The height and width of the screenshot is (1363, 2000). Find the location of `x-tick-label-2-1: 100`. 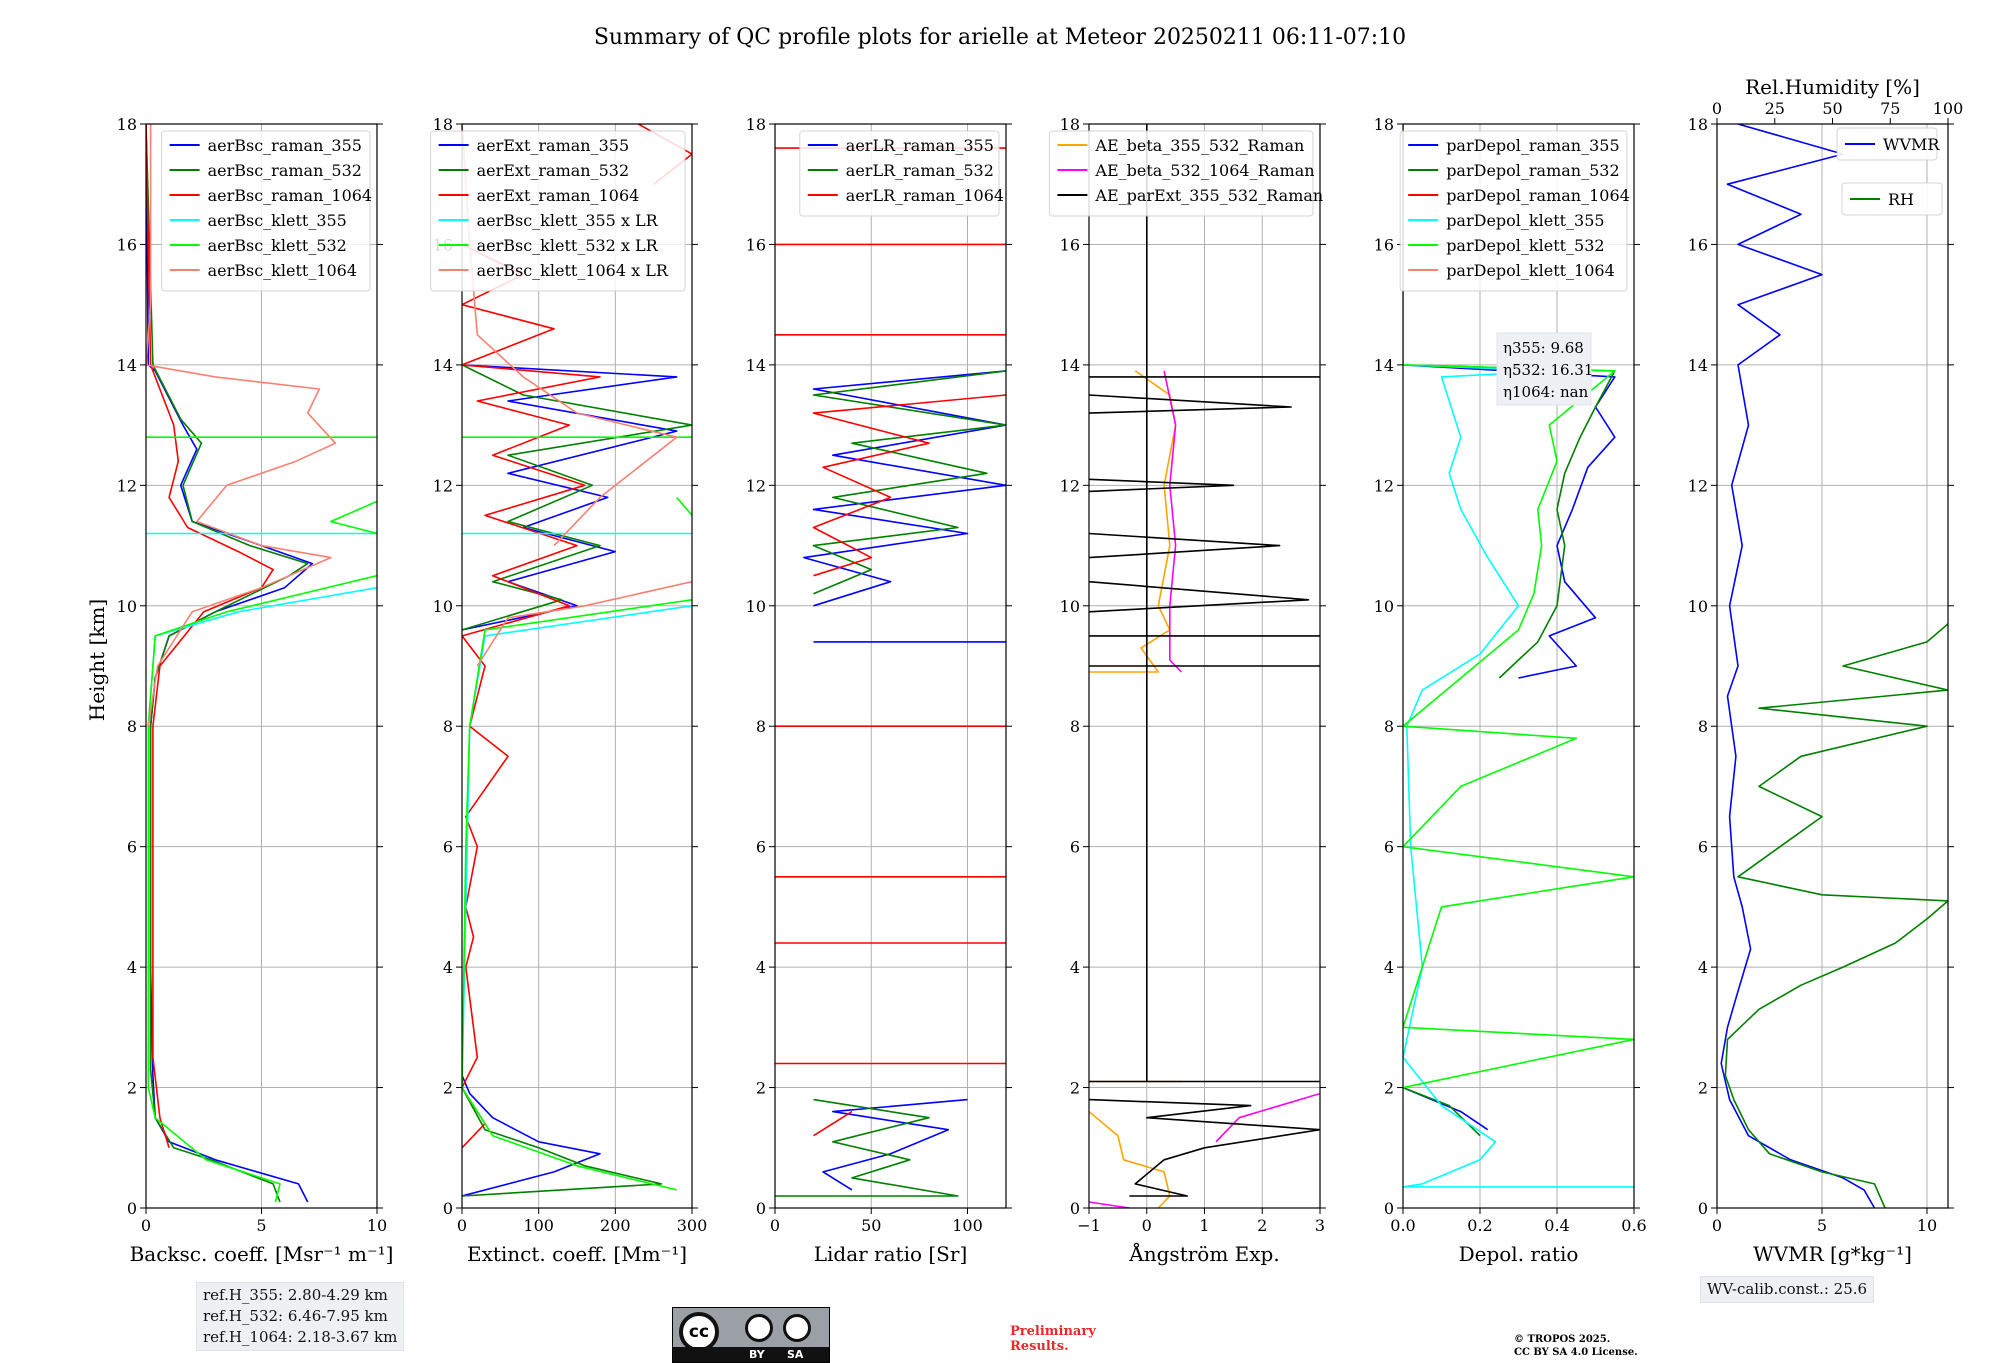

x-tick-label-2-1: 100 is located at coordinates (538, 1225).